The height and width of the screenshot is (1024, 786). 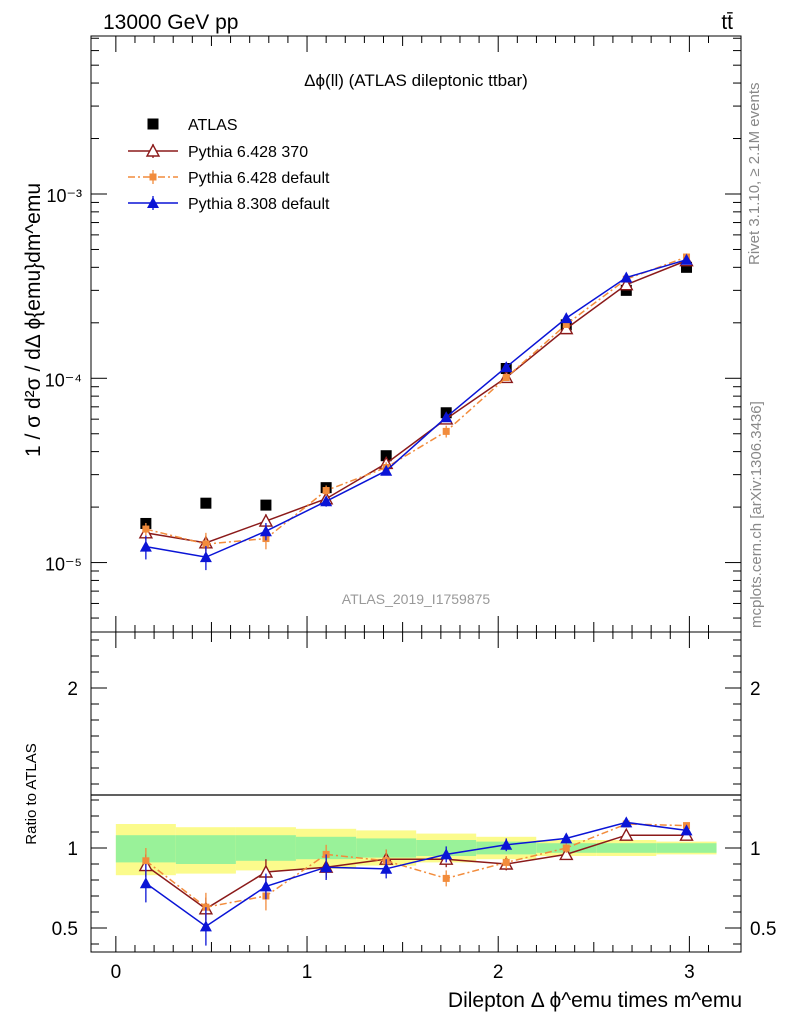 What do you see at coordinates (595, 1000) in the screenshot?
I see `x-axis-label: Dilepton Δ ϕ^emu times m^emu` at bounding box center [595, 1000].